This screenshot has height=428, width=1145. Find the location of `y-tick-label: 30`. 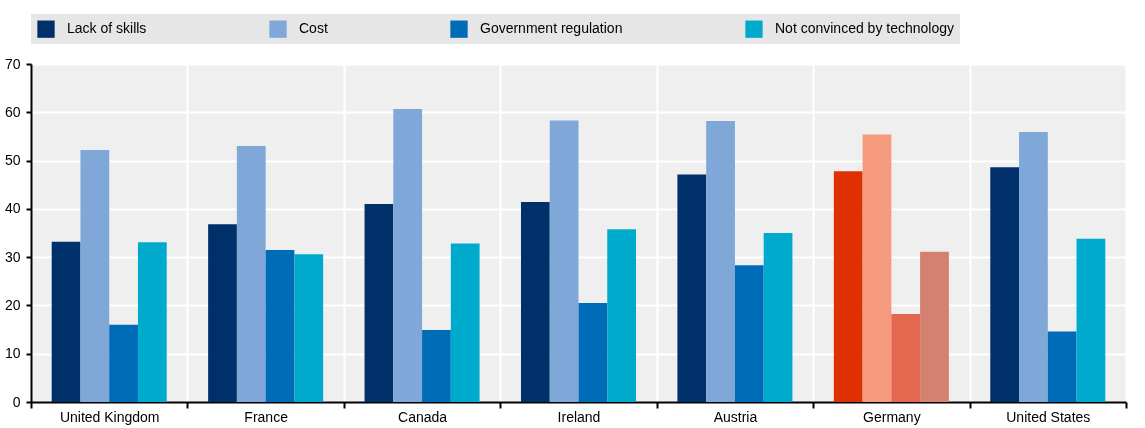

y-tick-label: 30 is located at coordinates (12, 256).